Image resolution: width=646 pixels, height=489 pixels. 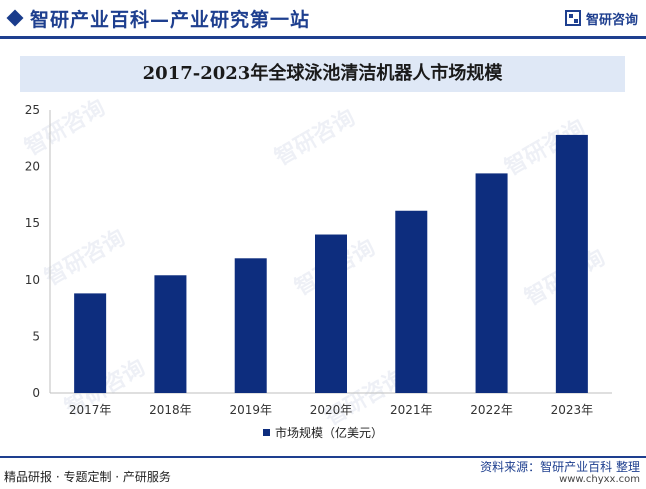 What do you see at coordinates (328, 433) in the screenshot?
I see `legend-label: 市场规模（亿美元）` at bounding box center [328, 433].